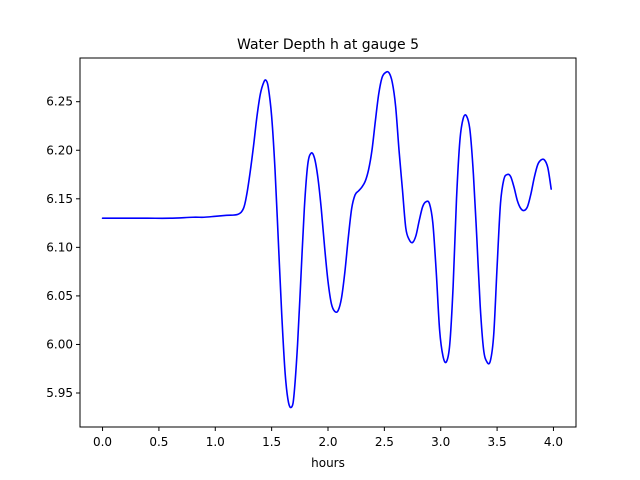  I want to click on x-tick-label: 2.5, so click(384, 442).